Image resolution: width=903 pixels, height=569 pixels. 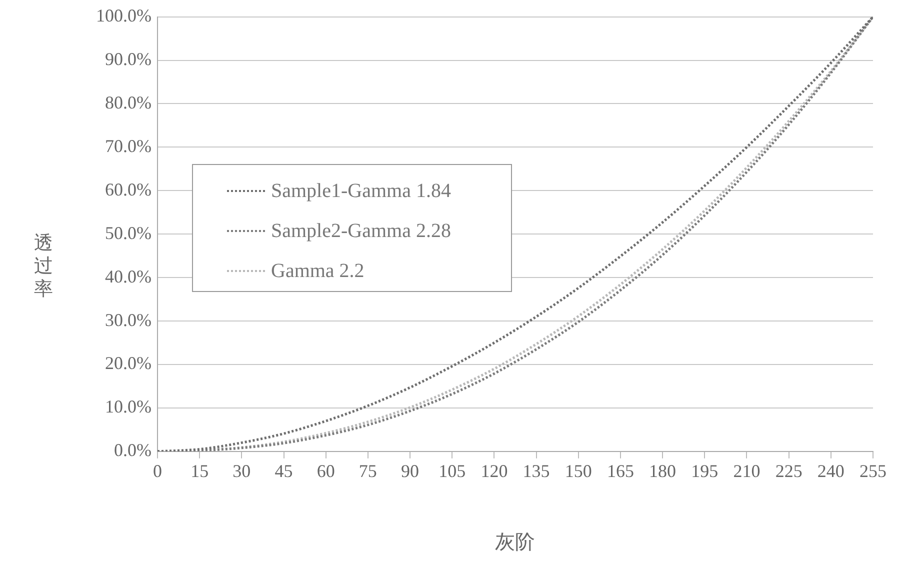 I want to click on x-tick-label: 15, so click(x=199, y=470).